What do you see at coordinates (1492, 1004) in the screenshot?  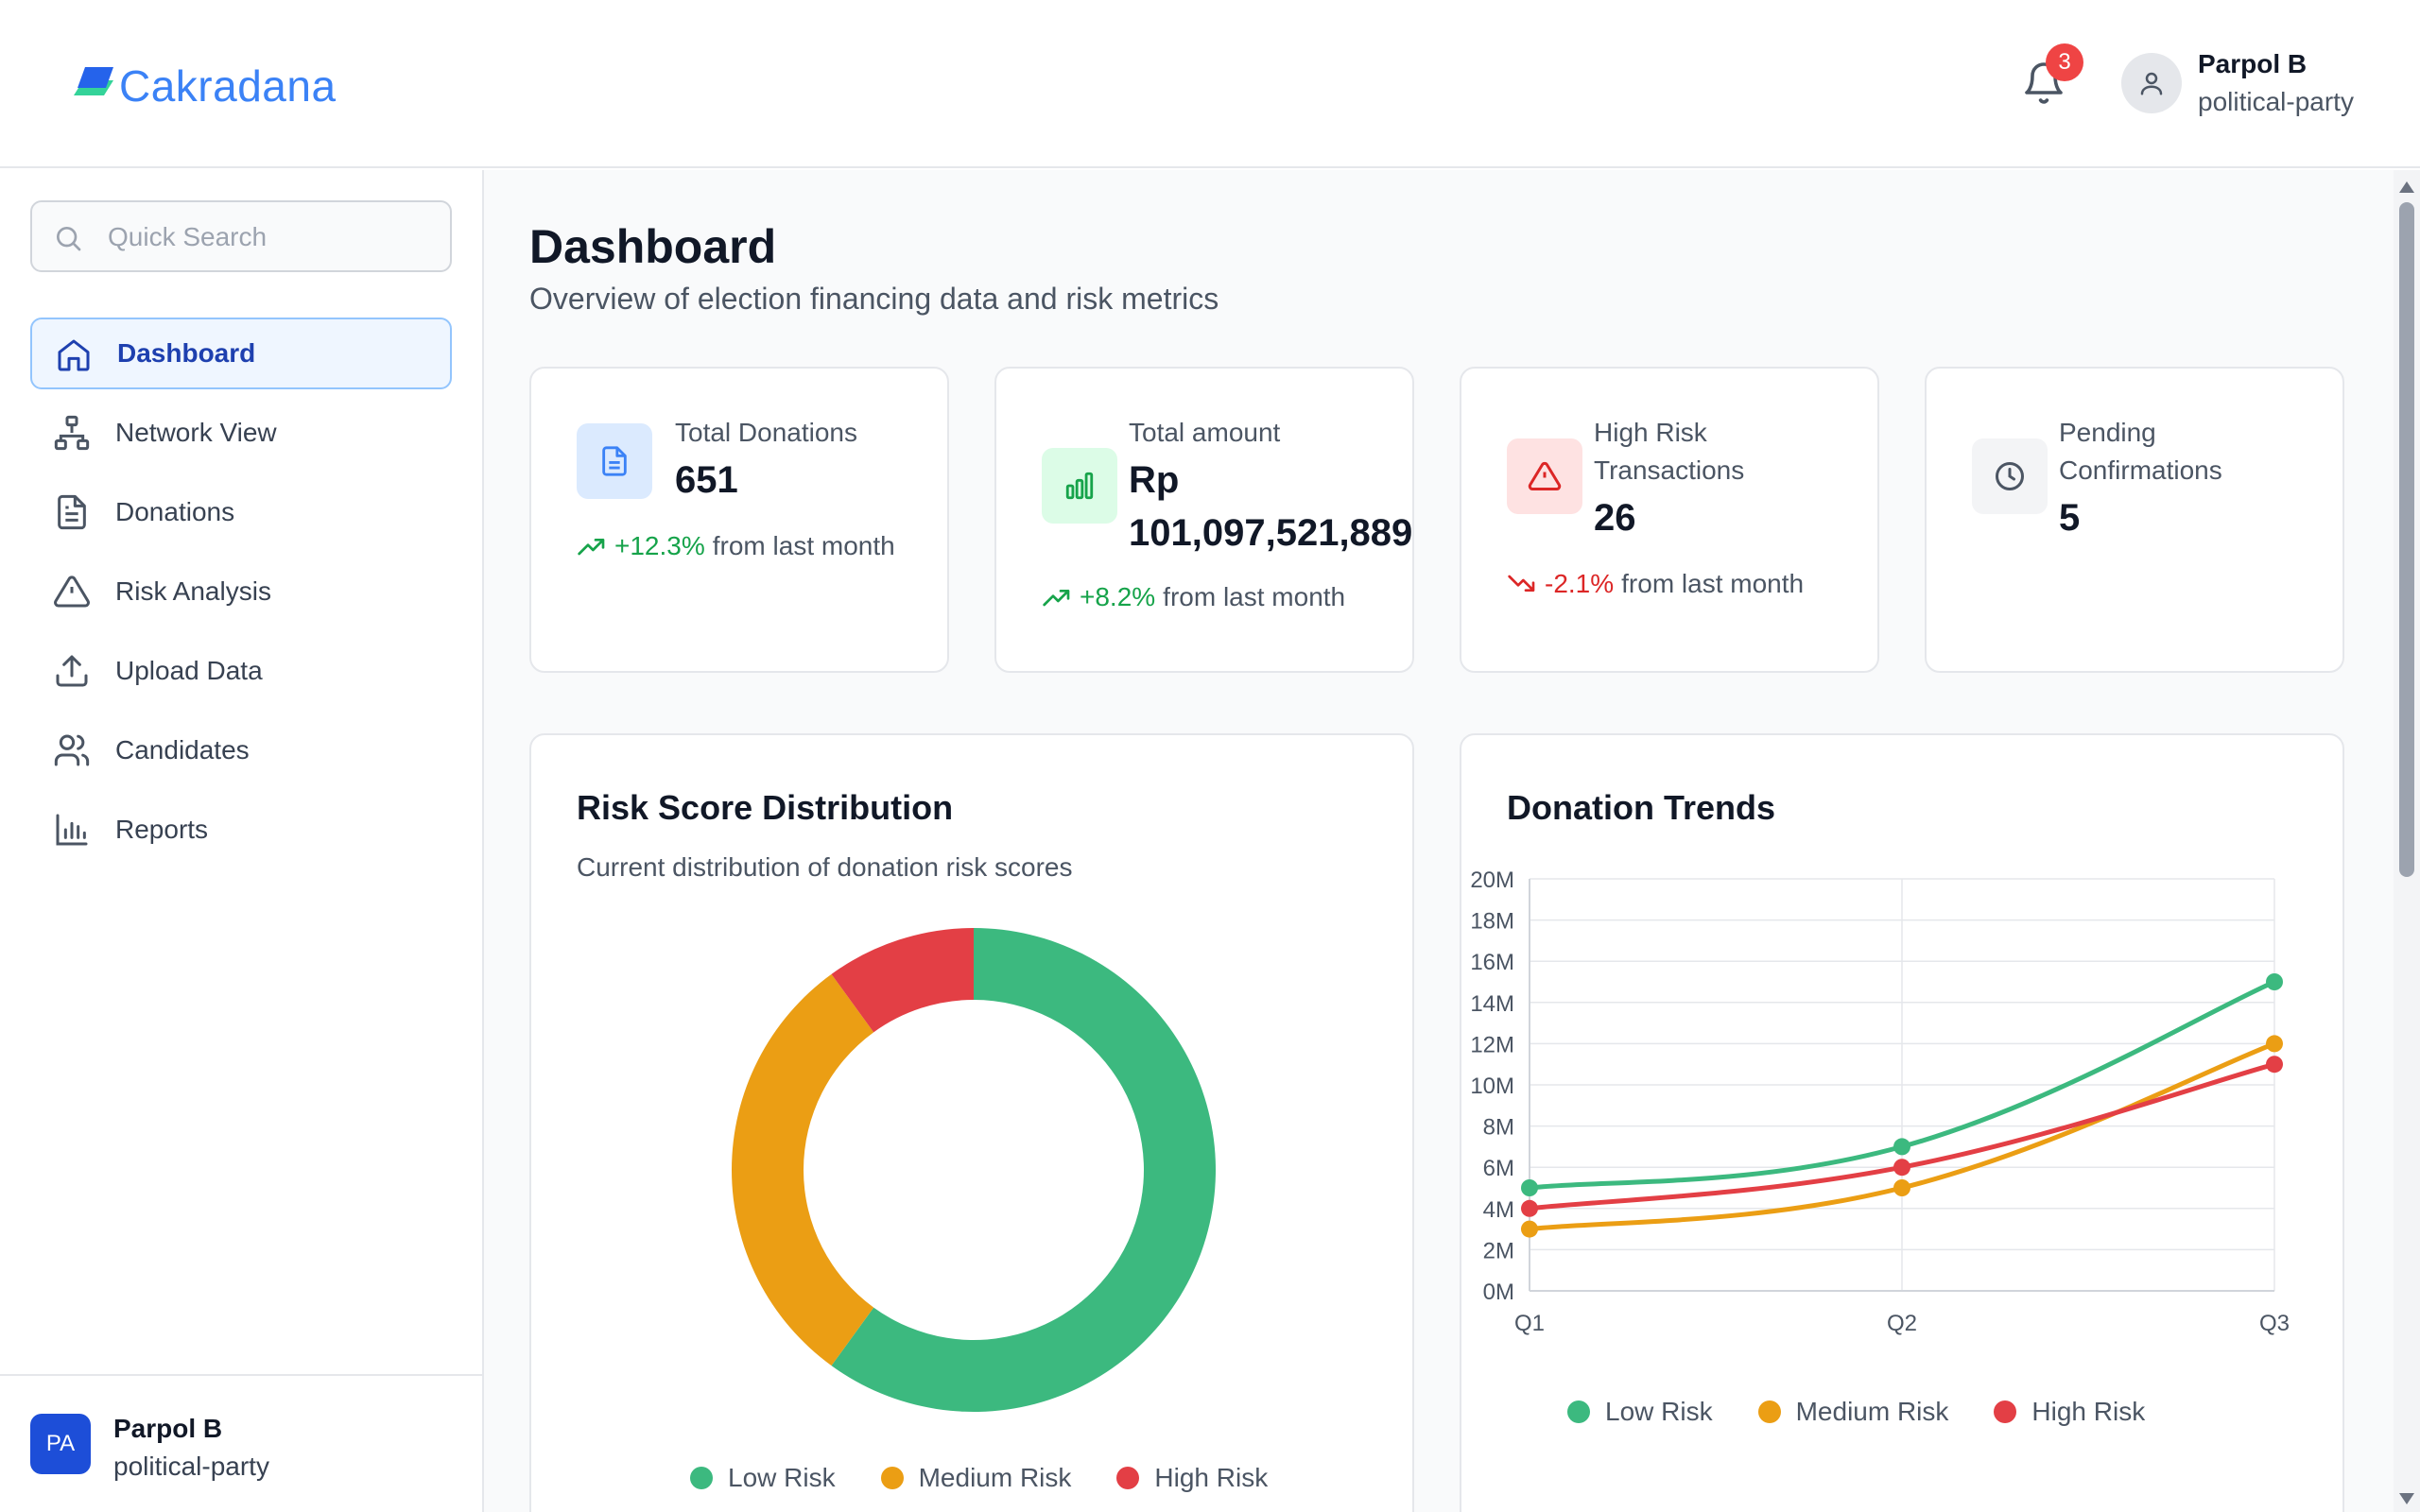 I see `y-tick-label: 14M` at bounding box center [1492, 1004].